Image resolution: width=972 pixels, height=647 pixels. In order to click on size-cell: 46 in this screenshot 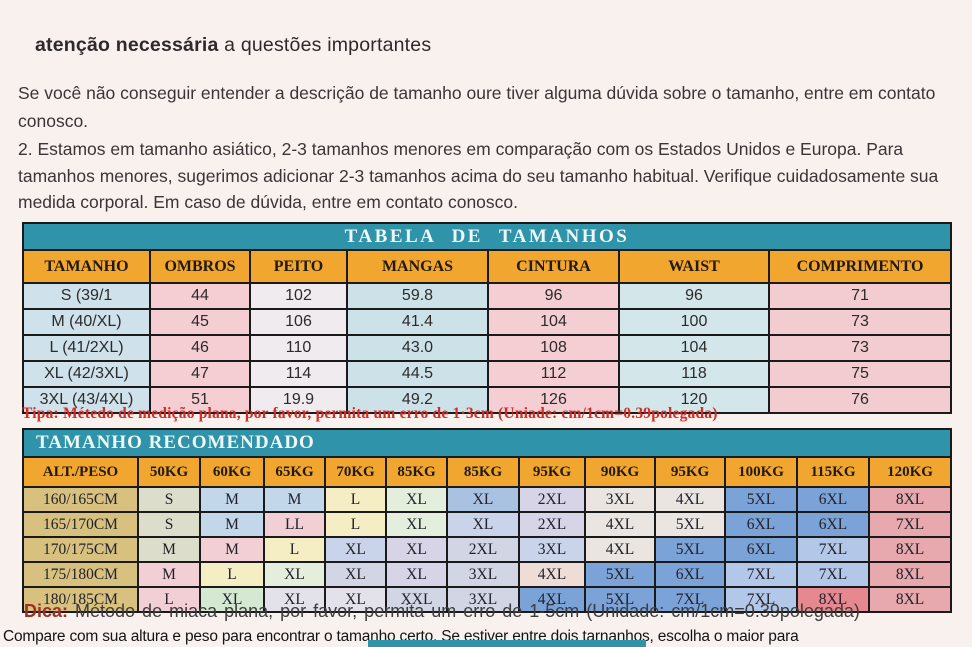, I will do `click(200, 348)`.